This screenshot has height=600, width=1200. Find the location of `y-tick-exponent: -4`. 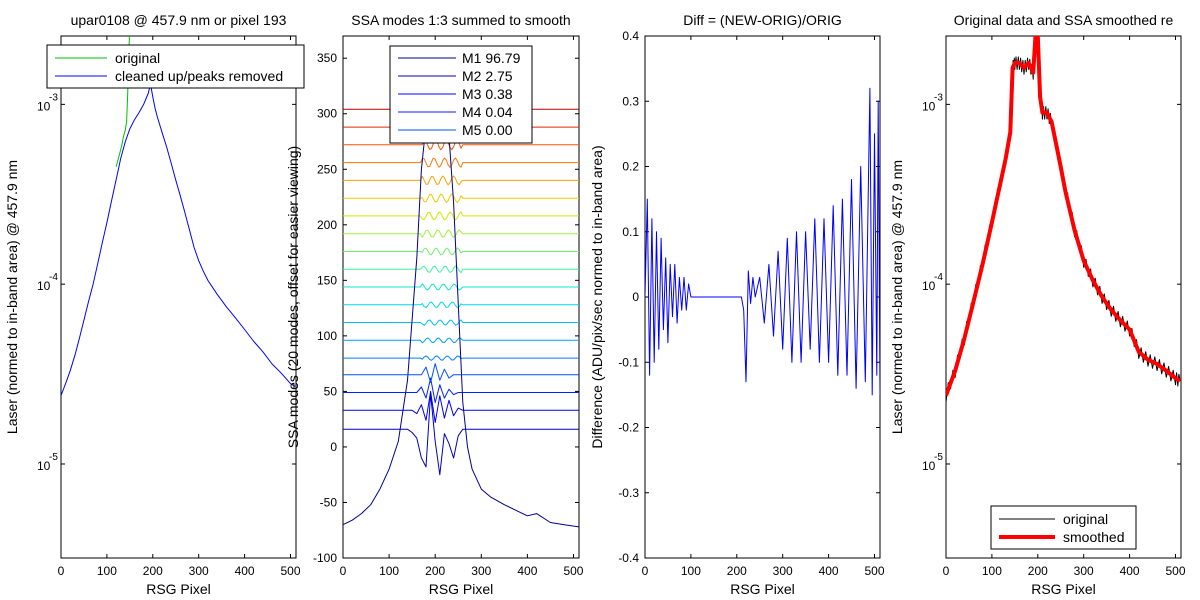

y-tick-exponent: -4 is located at coordinates (53, 277).